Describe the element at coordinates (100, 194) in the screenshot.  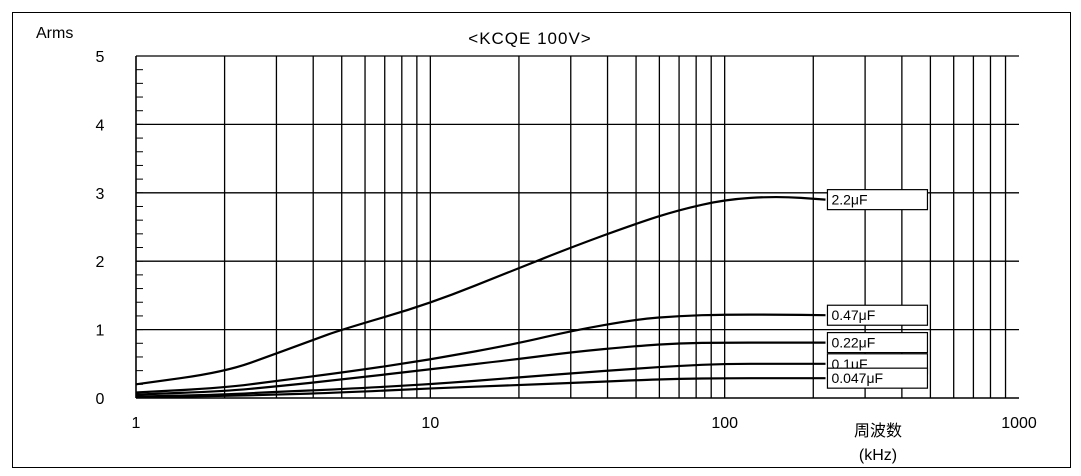
I see `y-tick-label: 3` at that location.